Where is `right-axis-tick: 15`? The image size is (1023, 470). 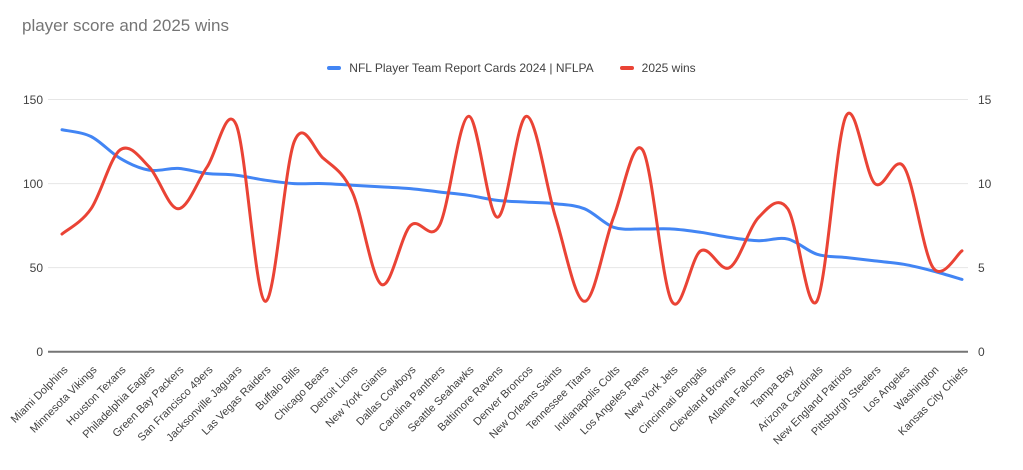 right-axis-tick: 15 is located at coordinates (985, 99).